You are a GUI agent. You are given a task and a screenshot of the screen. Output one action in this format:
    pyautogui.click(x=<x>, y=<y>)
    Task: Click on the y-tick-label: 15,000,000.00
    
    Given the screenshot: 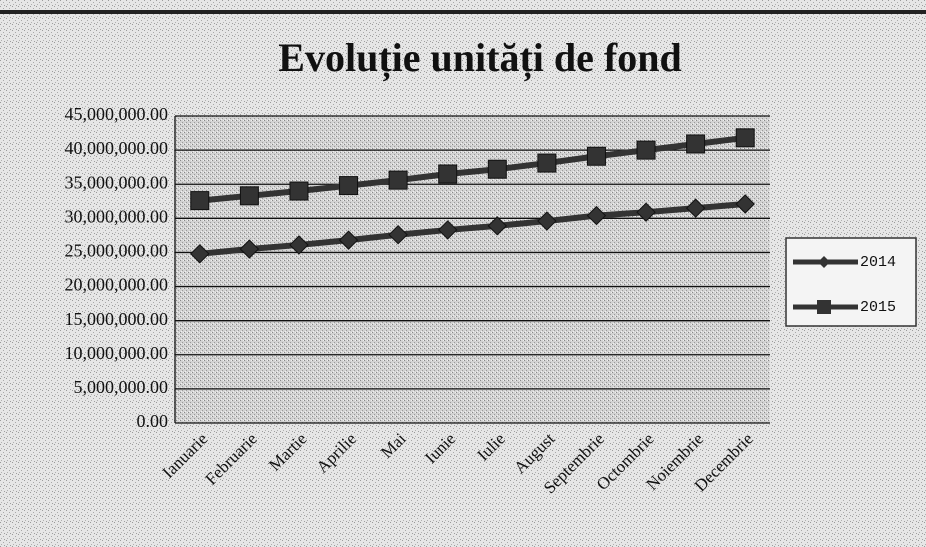 What is the action you would take?
    pyautogui.click(x=117, y=319)
    